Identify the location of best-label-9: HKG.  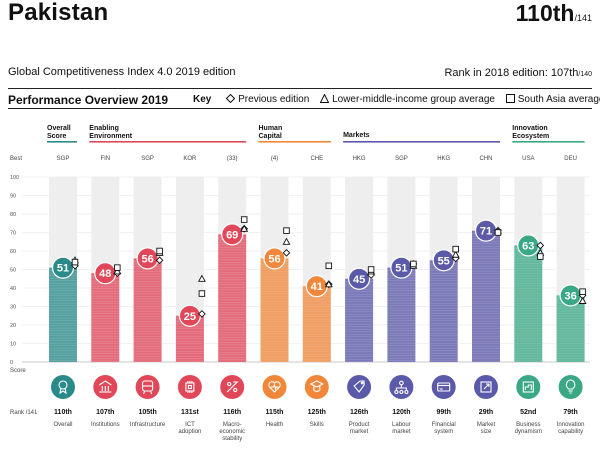
(443, 159).